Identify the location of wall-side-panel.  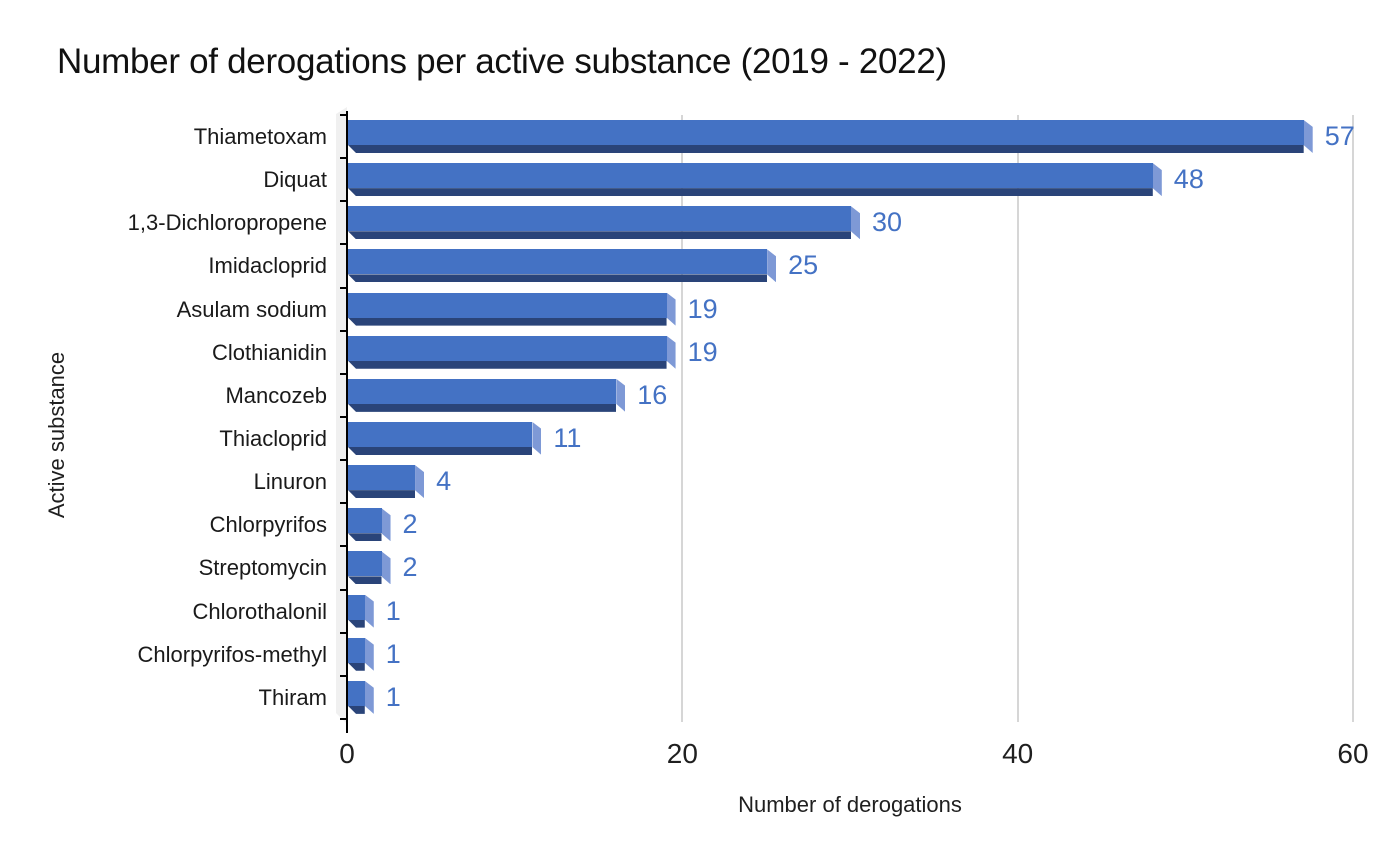
(341, 415).